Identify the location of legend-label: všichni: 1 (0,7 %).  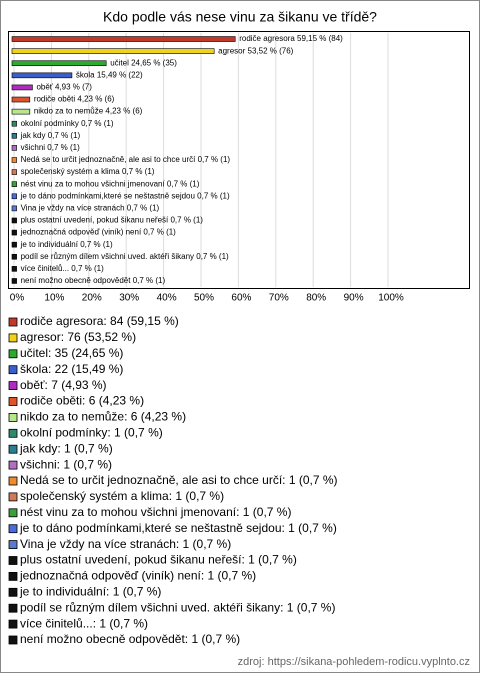
(66, 464).